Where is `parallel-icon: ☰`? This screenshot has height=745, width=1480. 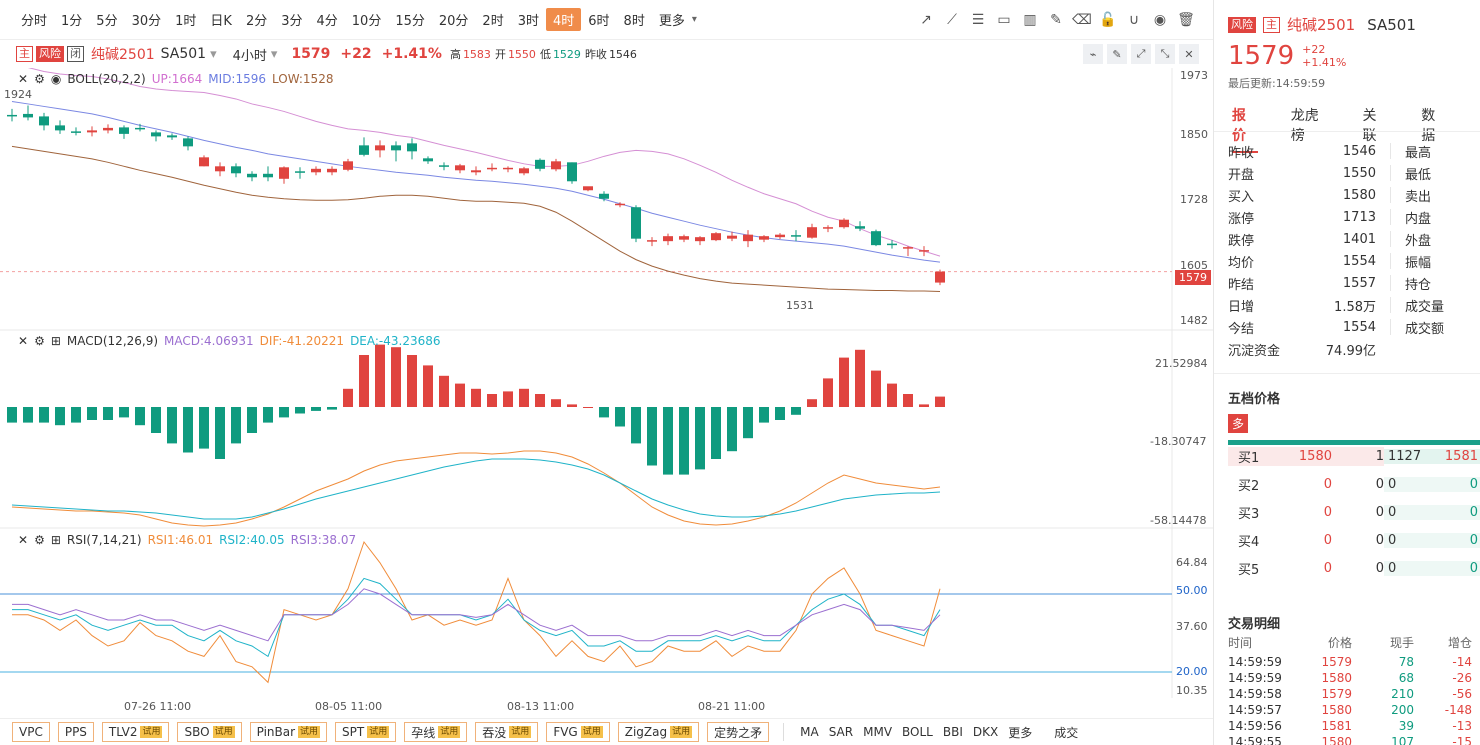 parallel-icon: ☰ is located at coordinates (978, 20).